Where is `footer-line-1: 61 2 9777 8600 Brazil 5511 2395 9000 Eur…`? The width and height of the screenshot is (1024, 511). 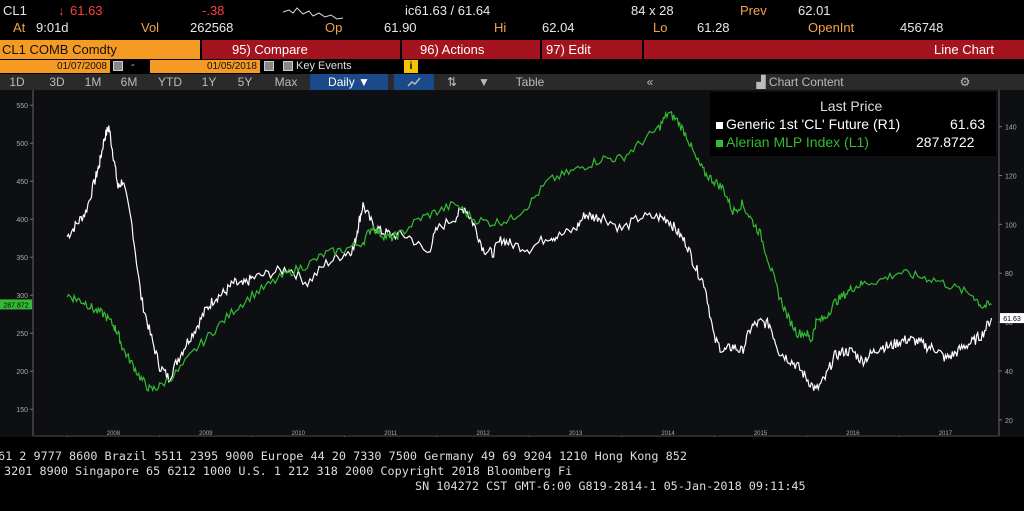 footer-line-1: 61 2 9777 8600 Brazil 5511 2395 9000 Eur… is located at coordinates (343, 456).